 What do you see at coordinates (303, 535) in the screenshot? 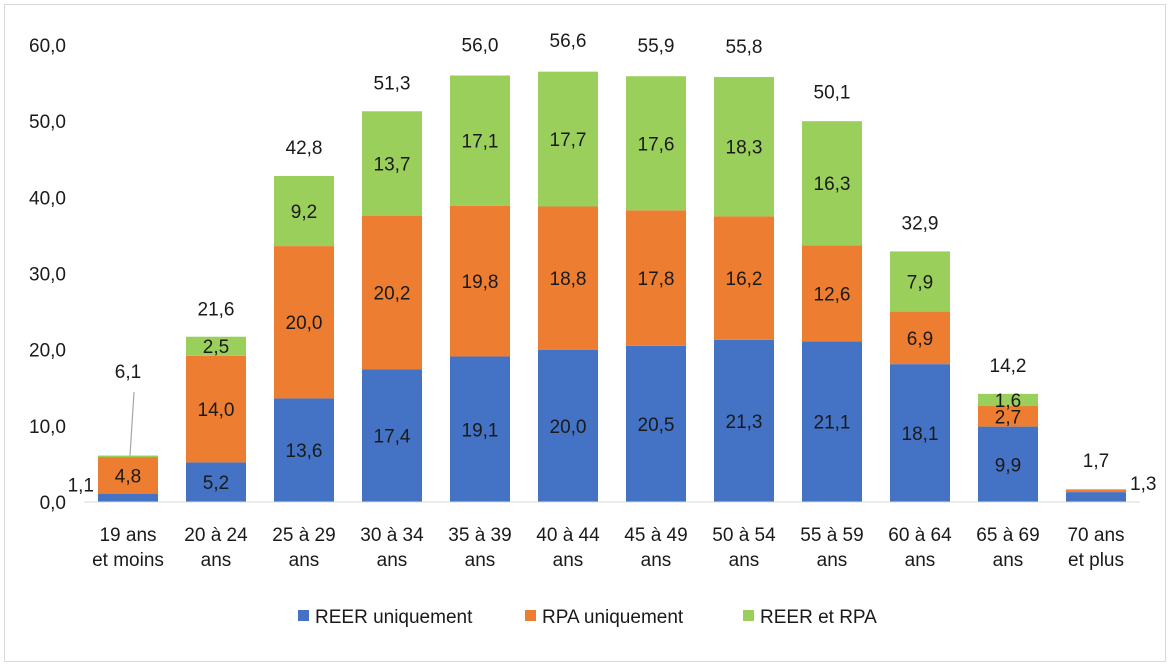
I see `x-tick-label-line: 25 à 29` at bounding box center [303, 535].